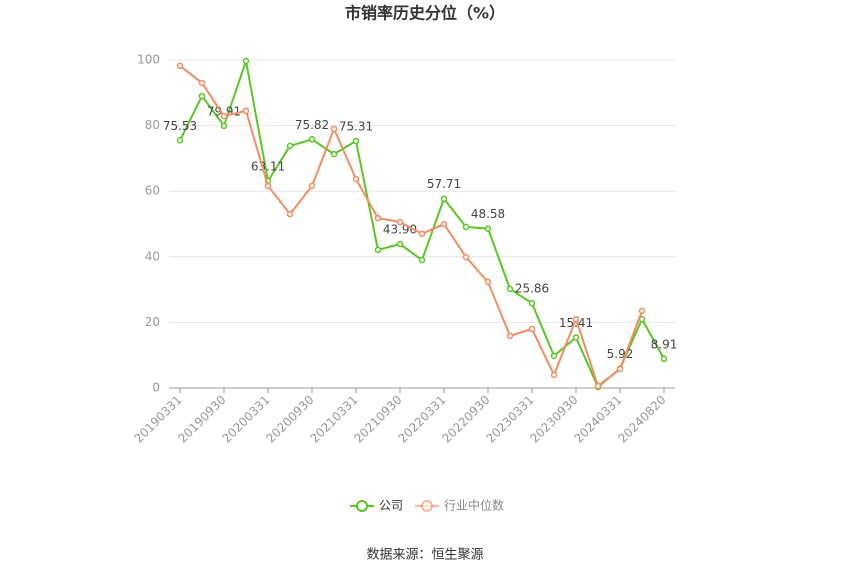  What do you see at coordinates (268, 166) in the screenshot?
I see `data-label: 63.11` at bounding box center [268, 166].